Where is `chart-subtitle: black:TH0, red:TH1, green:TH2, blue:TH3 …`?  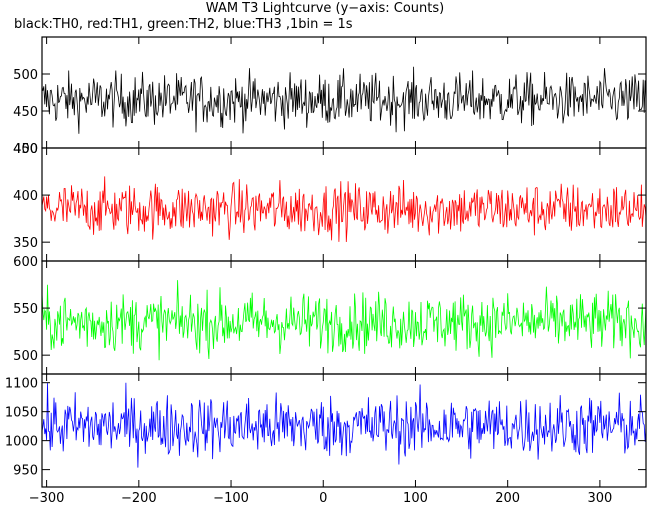
chart-subtitle: black:TH0, red:TH1, green:TH2, blue:TH3 … is located at coordinates (183, 24).